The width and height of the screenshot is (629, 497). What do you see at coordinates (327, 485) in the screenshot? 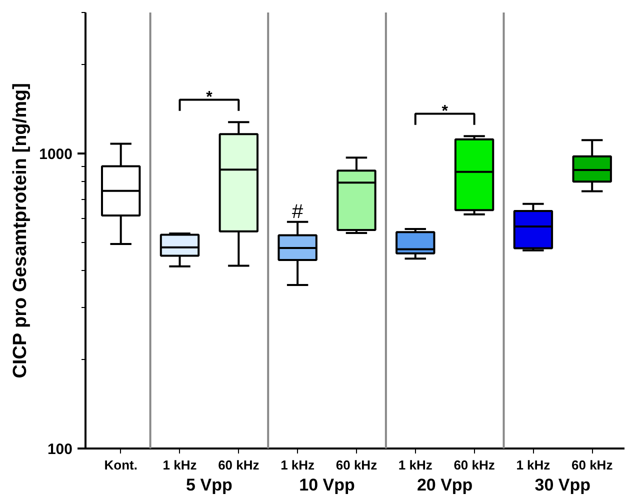
I see `text: 10 Vpp` at bounding box center [327, 485].